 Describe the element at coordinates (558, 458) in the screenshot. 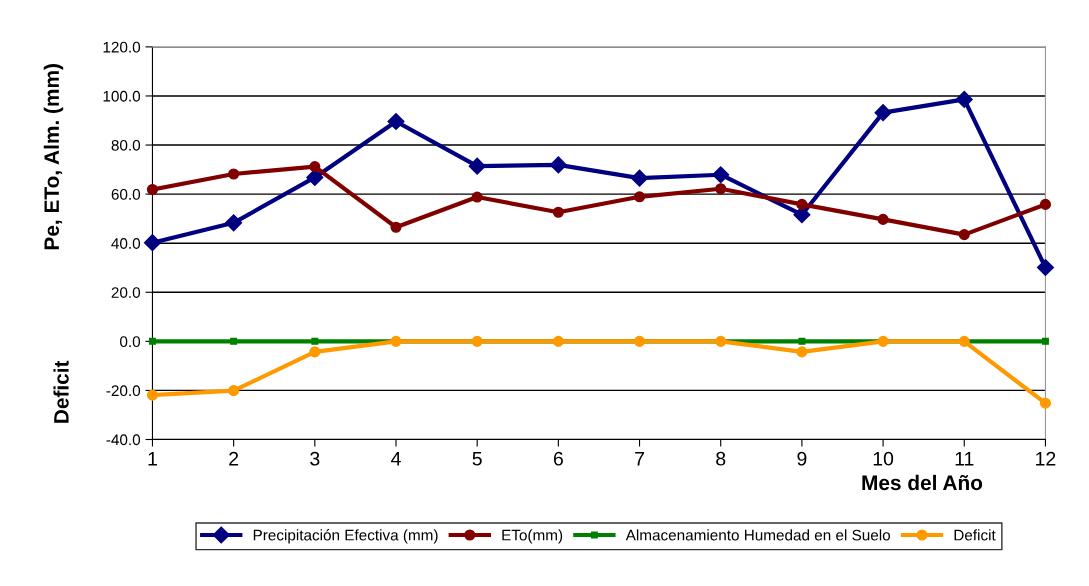

I see `x-tick-label: 6` at that location.